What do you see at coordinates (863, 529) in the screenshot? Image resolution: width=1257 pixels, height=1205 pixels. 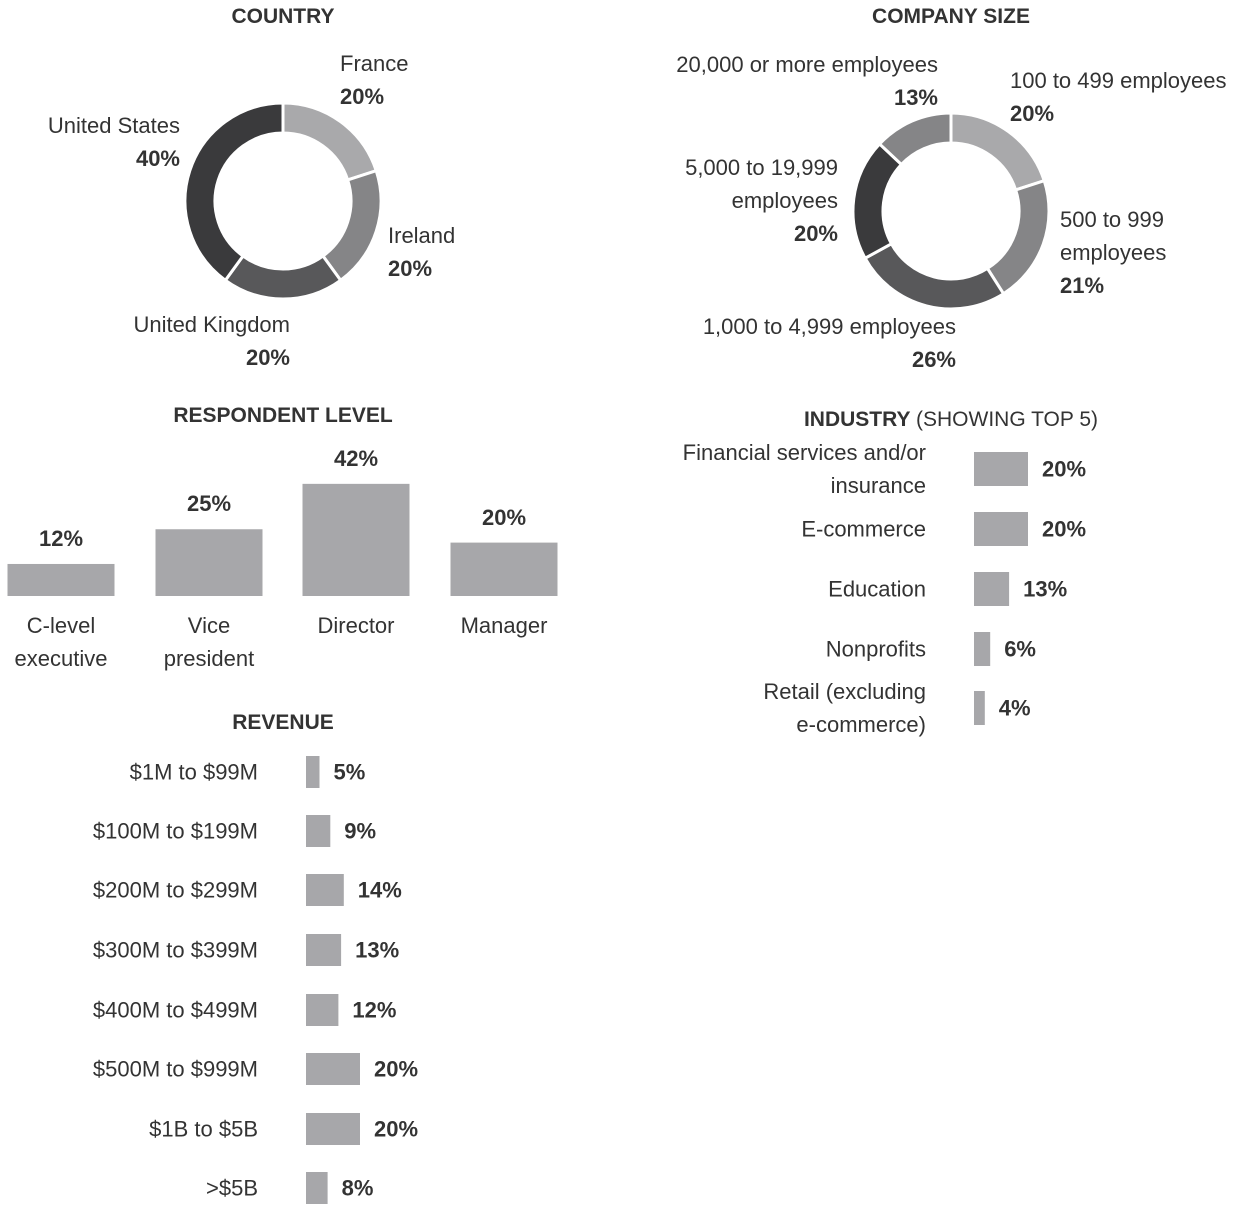 I see `category-label: E-commerce` at bounding box center [863, 529].